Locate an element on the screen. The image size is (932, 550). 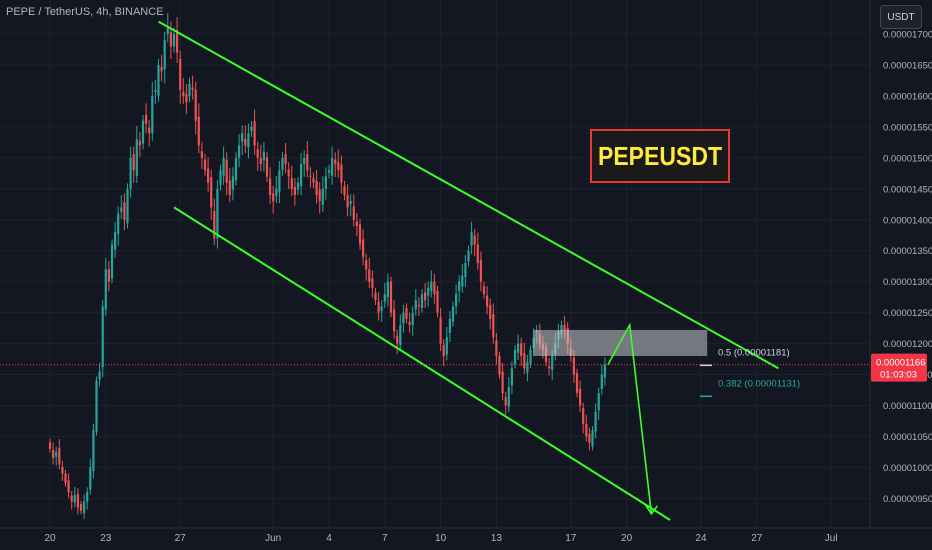
symbol-watermark-box is located at coordinates (660, 156).